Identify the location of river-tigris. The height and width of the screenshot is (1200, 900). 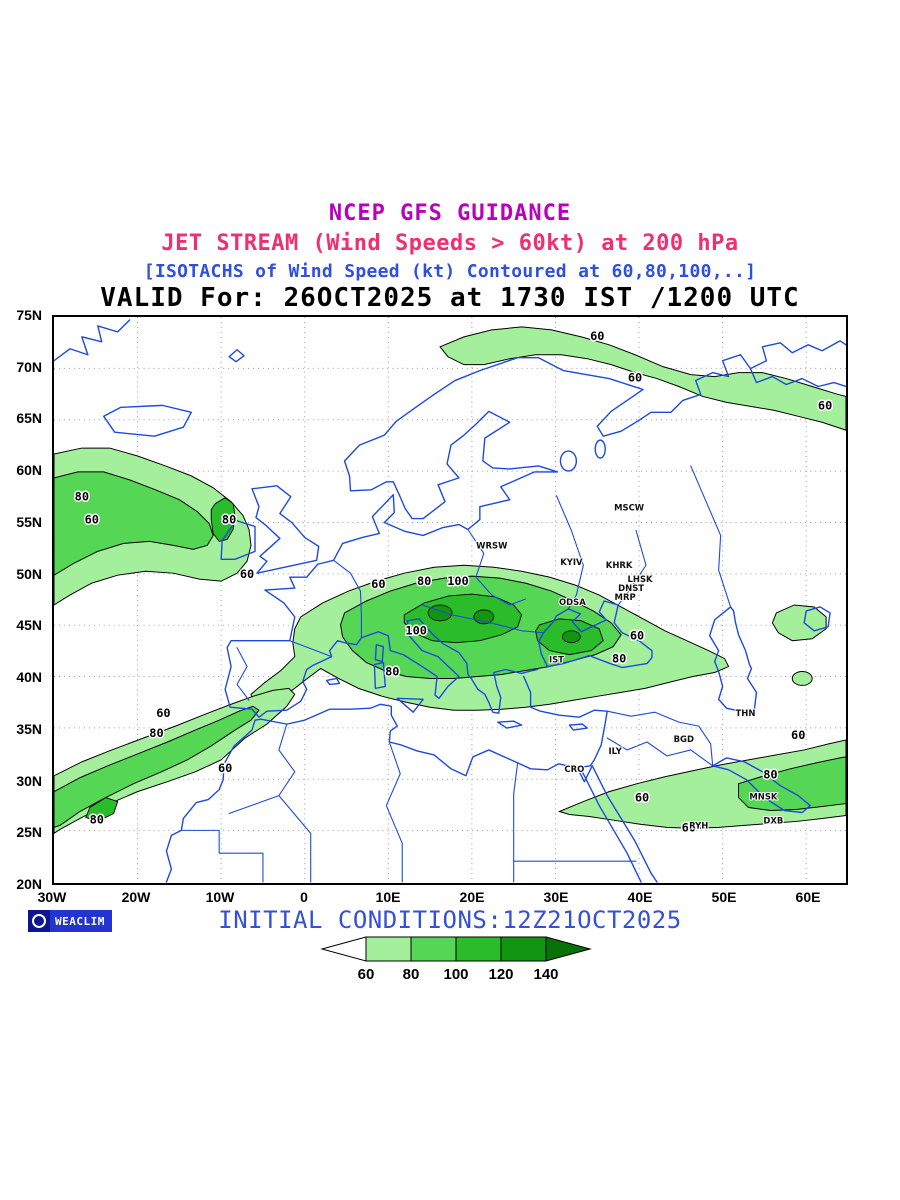
(706, 746).